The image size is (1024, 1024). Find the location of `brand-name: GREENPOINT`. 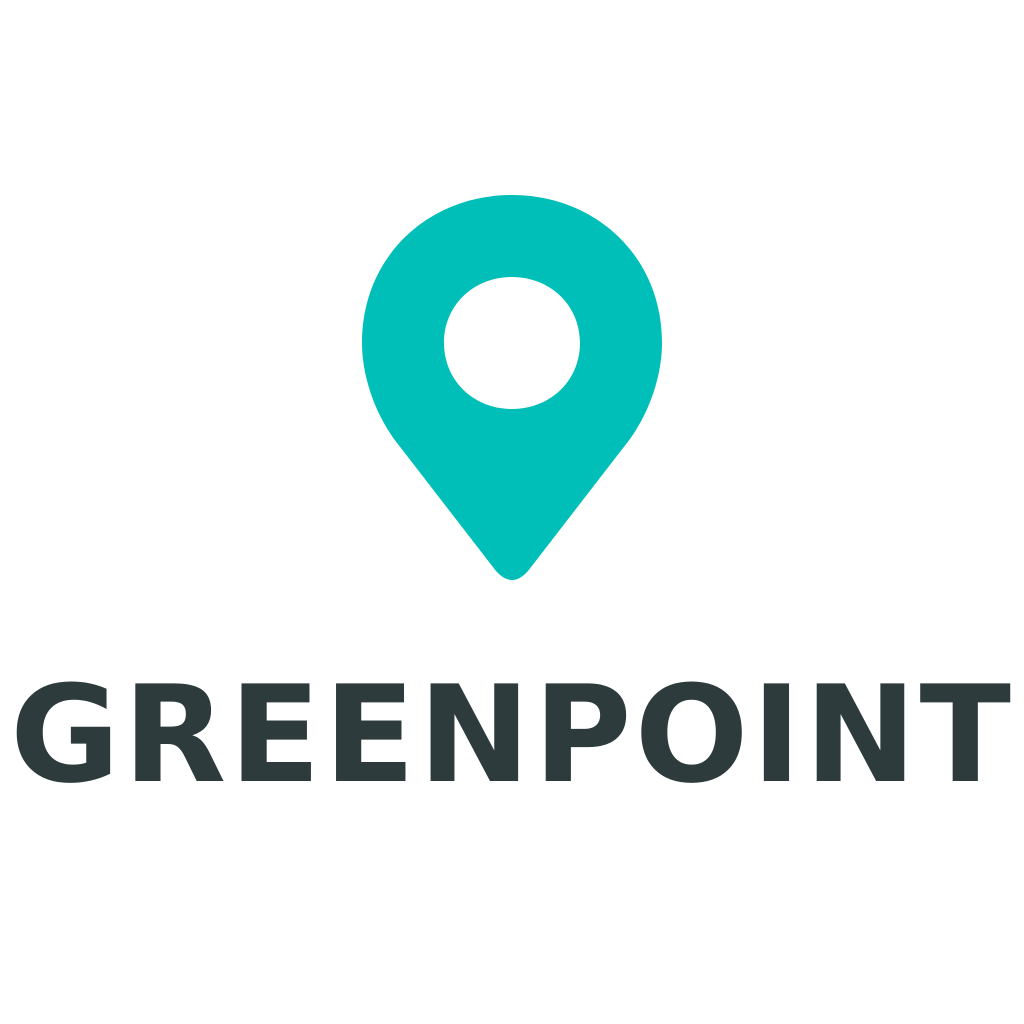

brand-name: GREENPOINT is located at coordinates (512, 735).